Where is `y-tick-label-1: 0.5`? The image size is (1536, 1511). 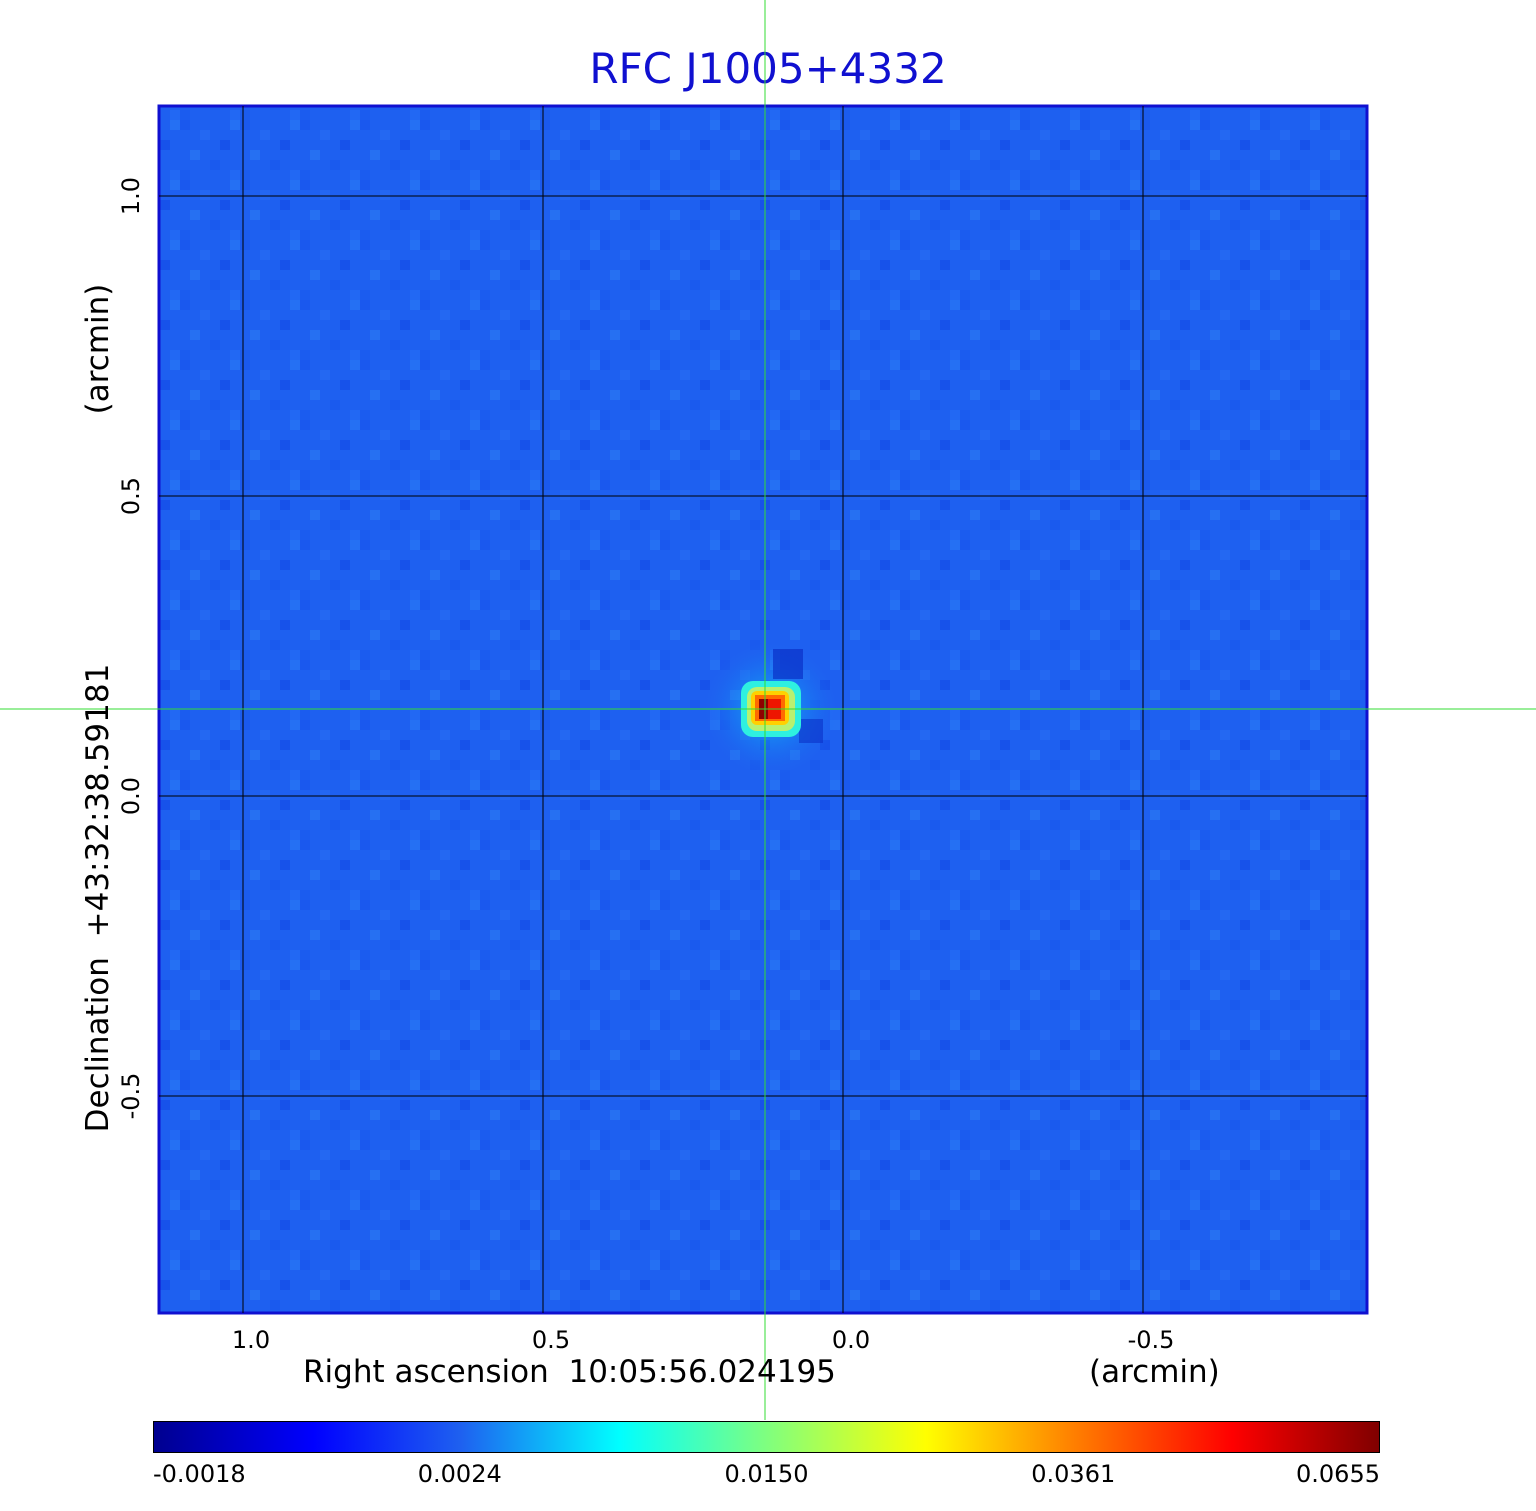
y-tick-label-1: 0.5 is located at coordinates (131, 496).